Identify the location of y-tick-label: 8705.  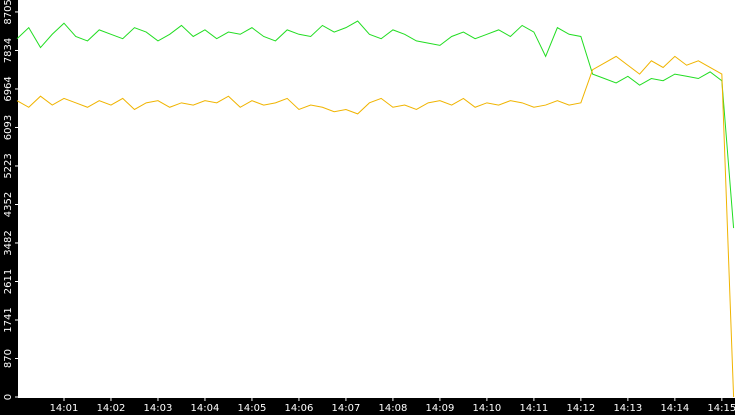
(8, 12).